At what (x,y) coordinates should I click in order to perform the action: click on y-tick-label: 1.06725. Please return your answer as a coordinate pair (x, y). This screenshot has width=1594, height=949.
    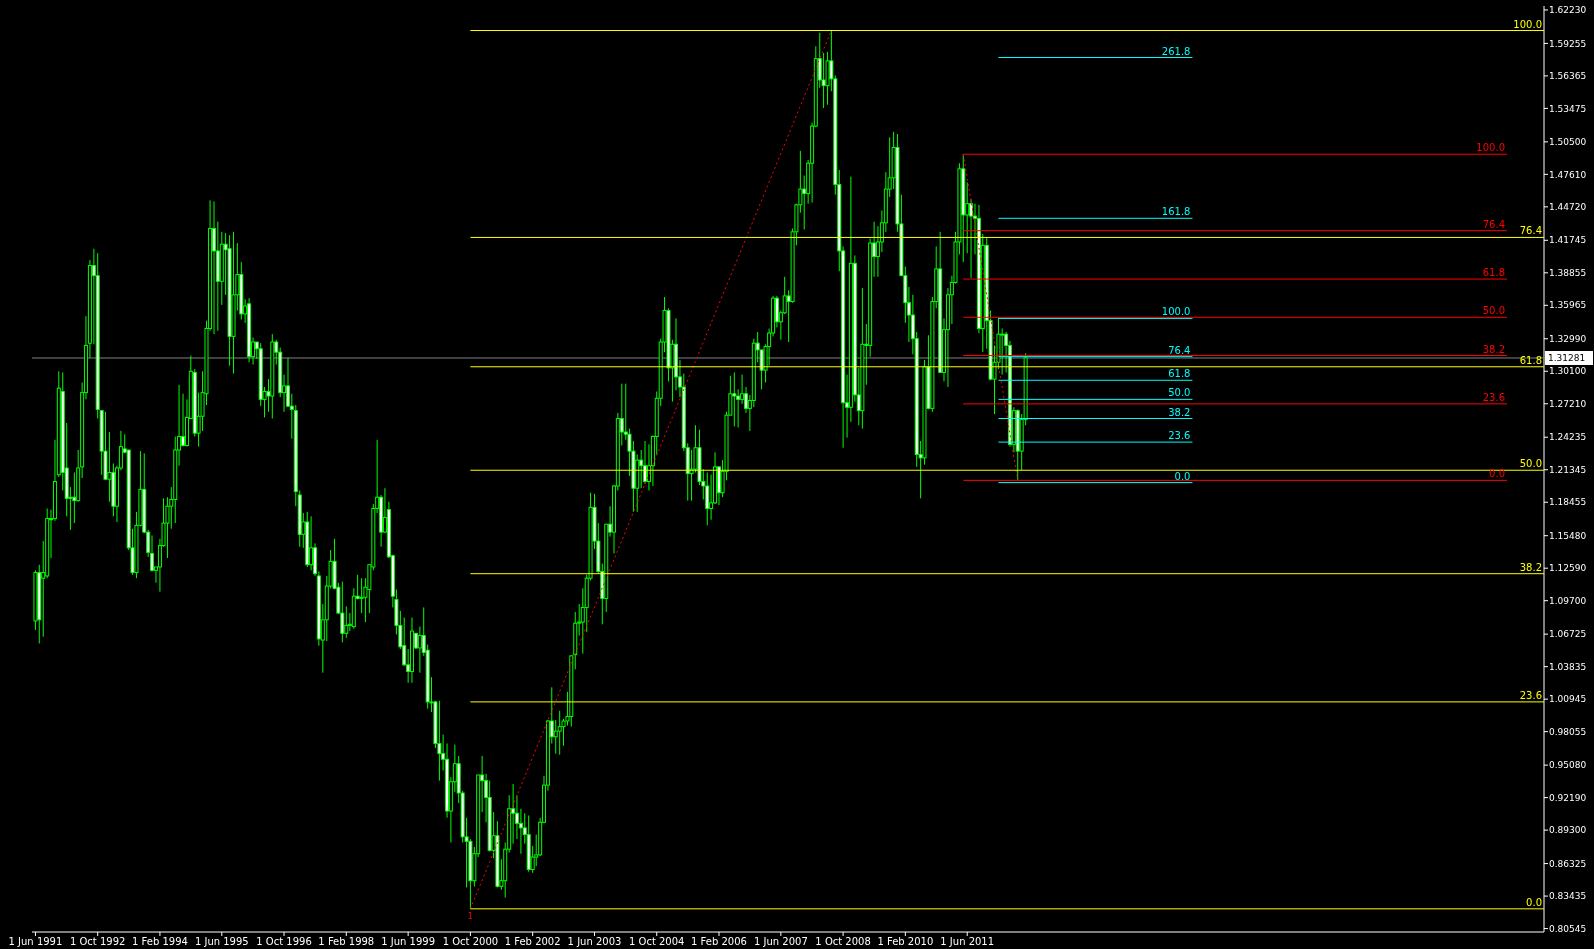
    Looking at the image, I should click on (1568, 634).